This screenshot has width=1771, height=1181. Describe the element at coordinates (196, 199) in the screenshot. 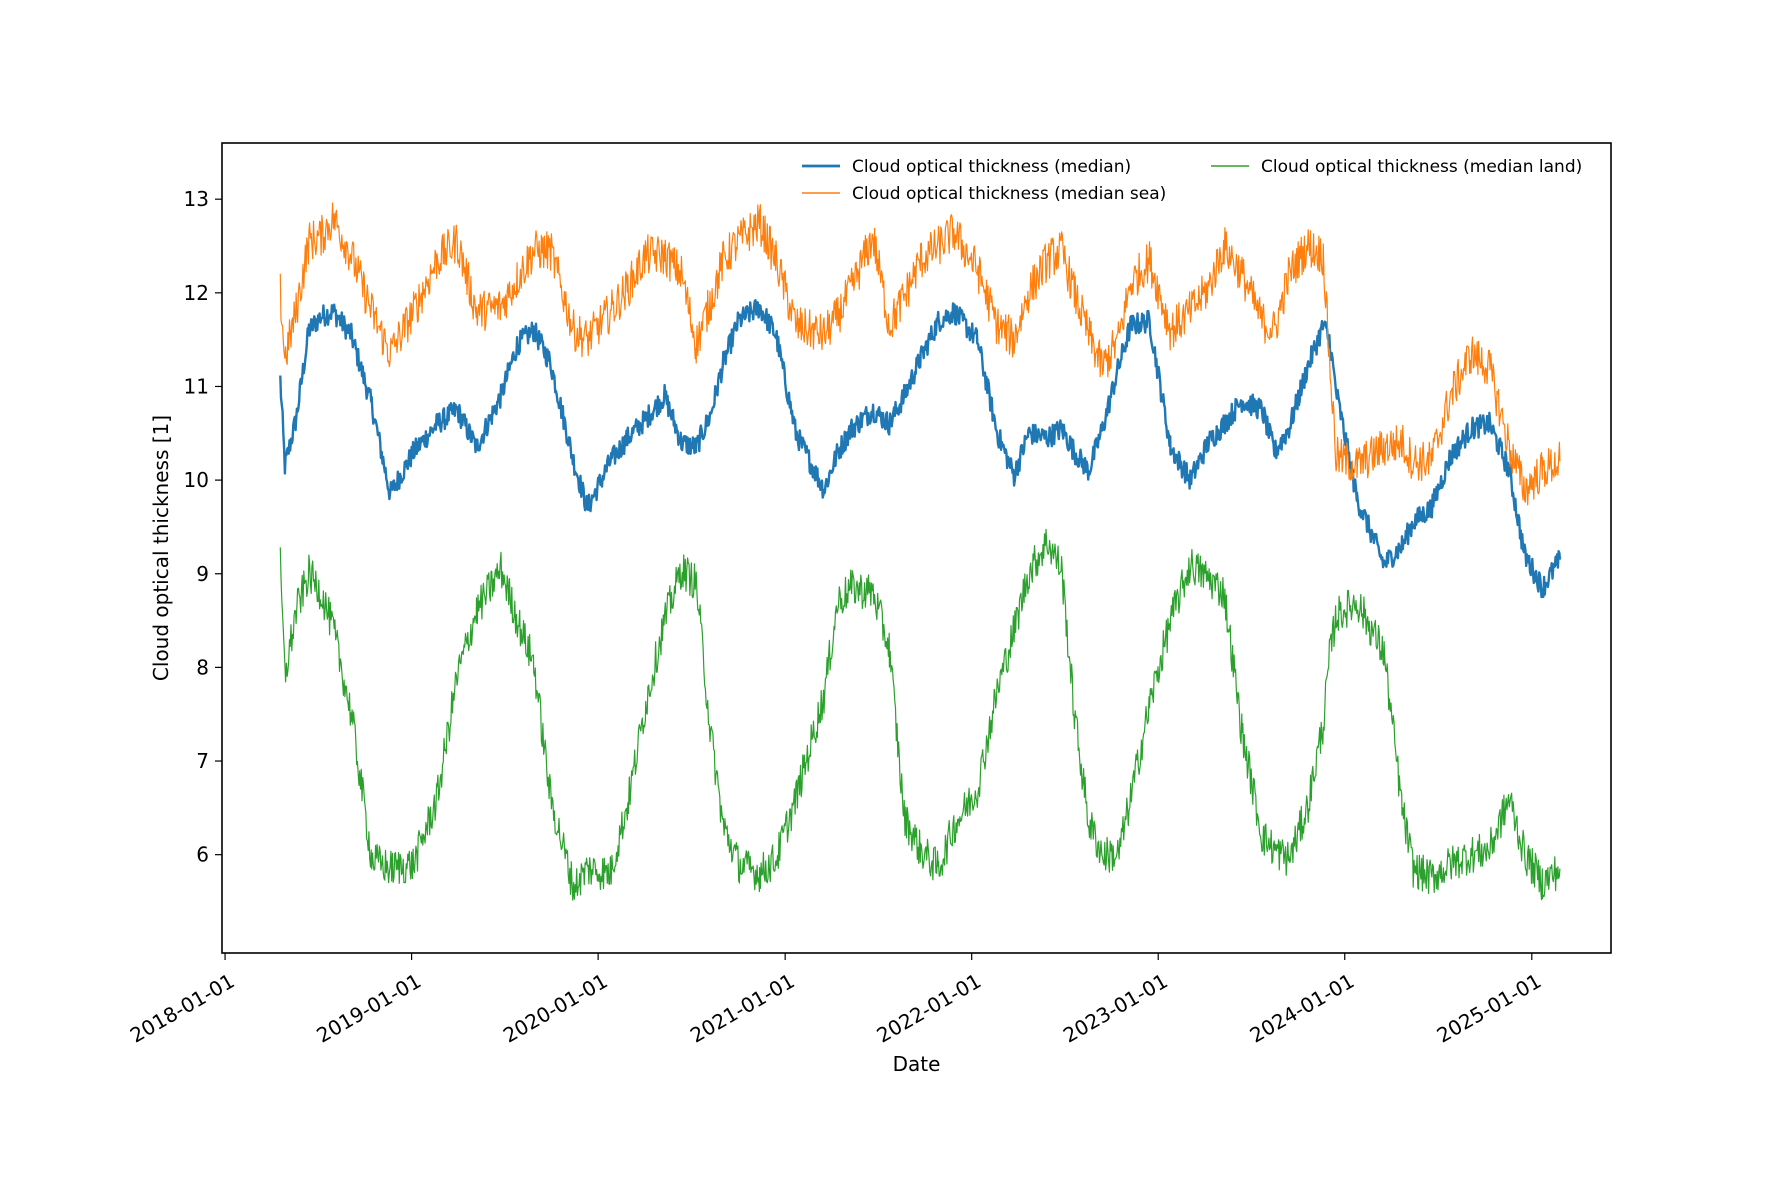

I see `y-tick-label: 13` at that location.